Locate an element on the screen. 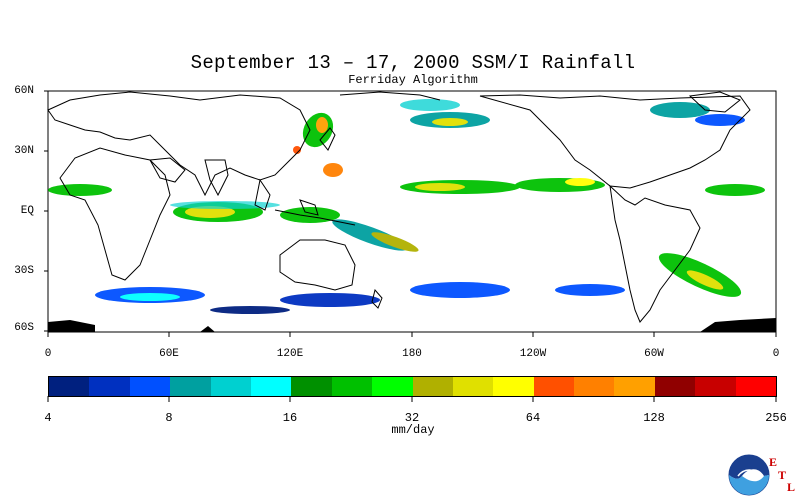 The image size is (800, 500). lat-label: 30S is located at coordinates (24, 271).